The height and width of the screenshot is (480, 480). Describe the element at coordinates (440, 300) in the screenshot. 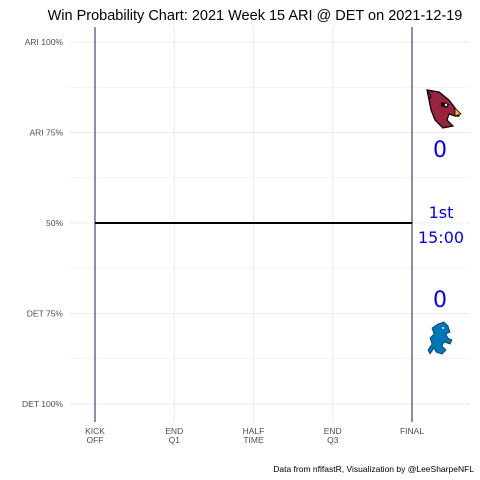

I see `home-score: 0` at that location.